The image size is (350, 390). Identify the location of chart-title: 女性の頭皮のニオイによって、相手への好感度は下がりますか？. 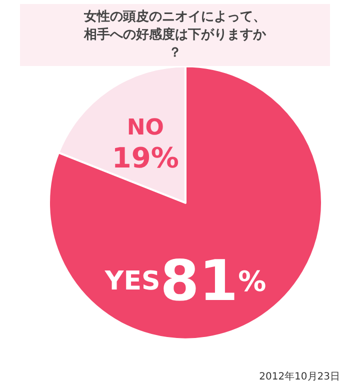
(175, 35).